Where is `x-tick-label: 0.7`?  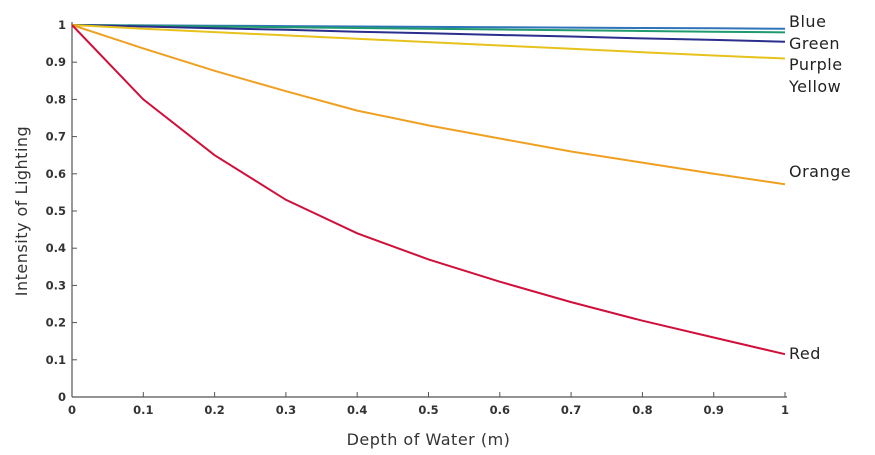 x-tick-label: 0.7 is located at coordinates (571, 410).